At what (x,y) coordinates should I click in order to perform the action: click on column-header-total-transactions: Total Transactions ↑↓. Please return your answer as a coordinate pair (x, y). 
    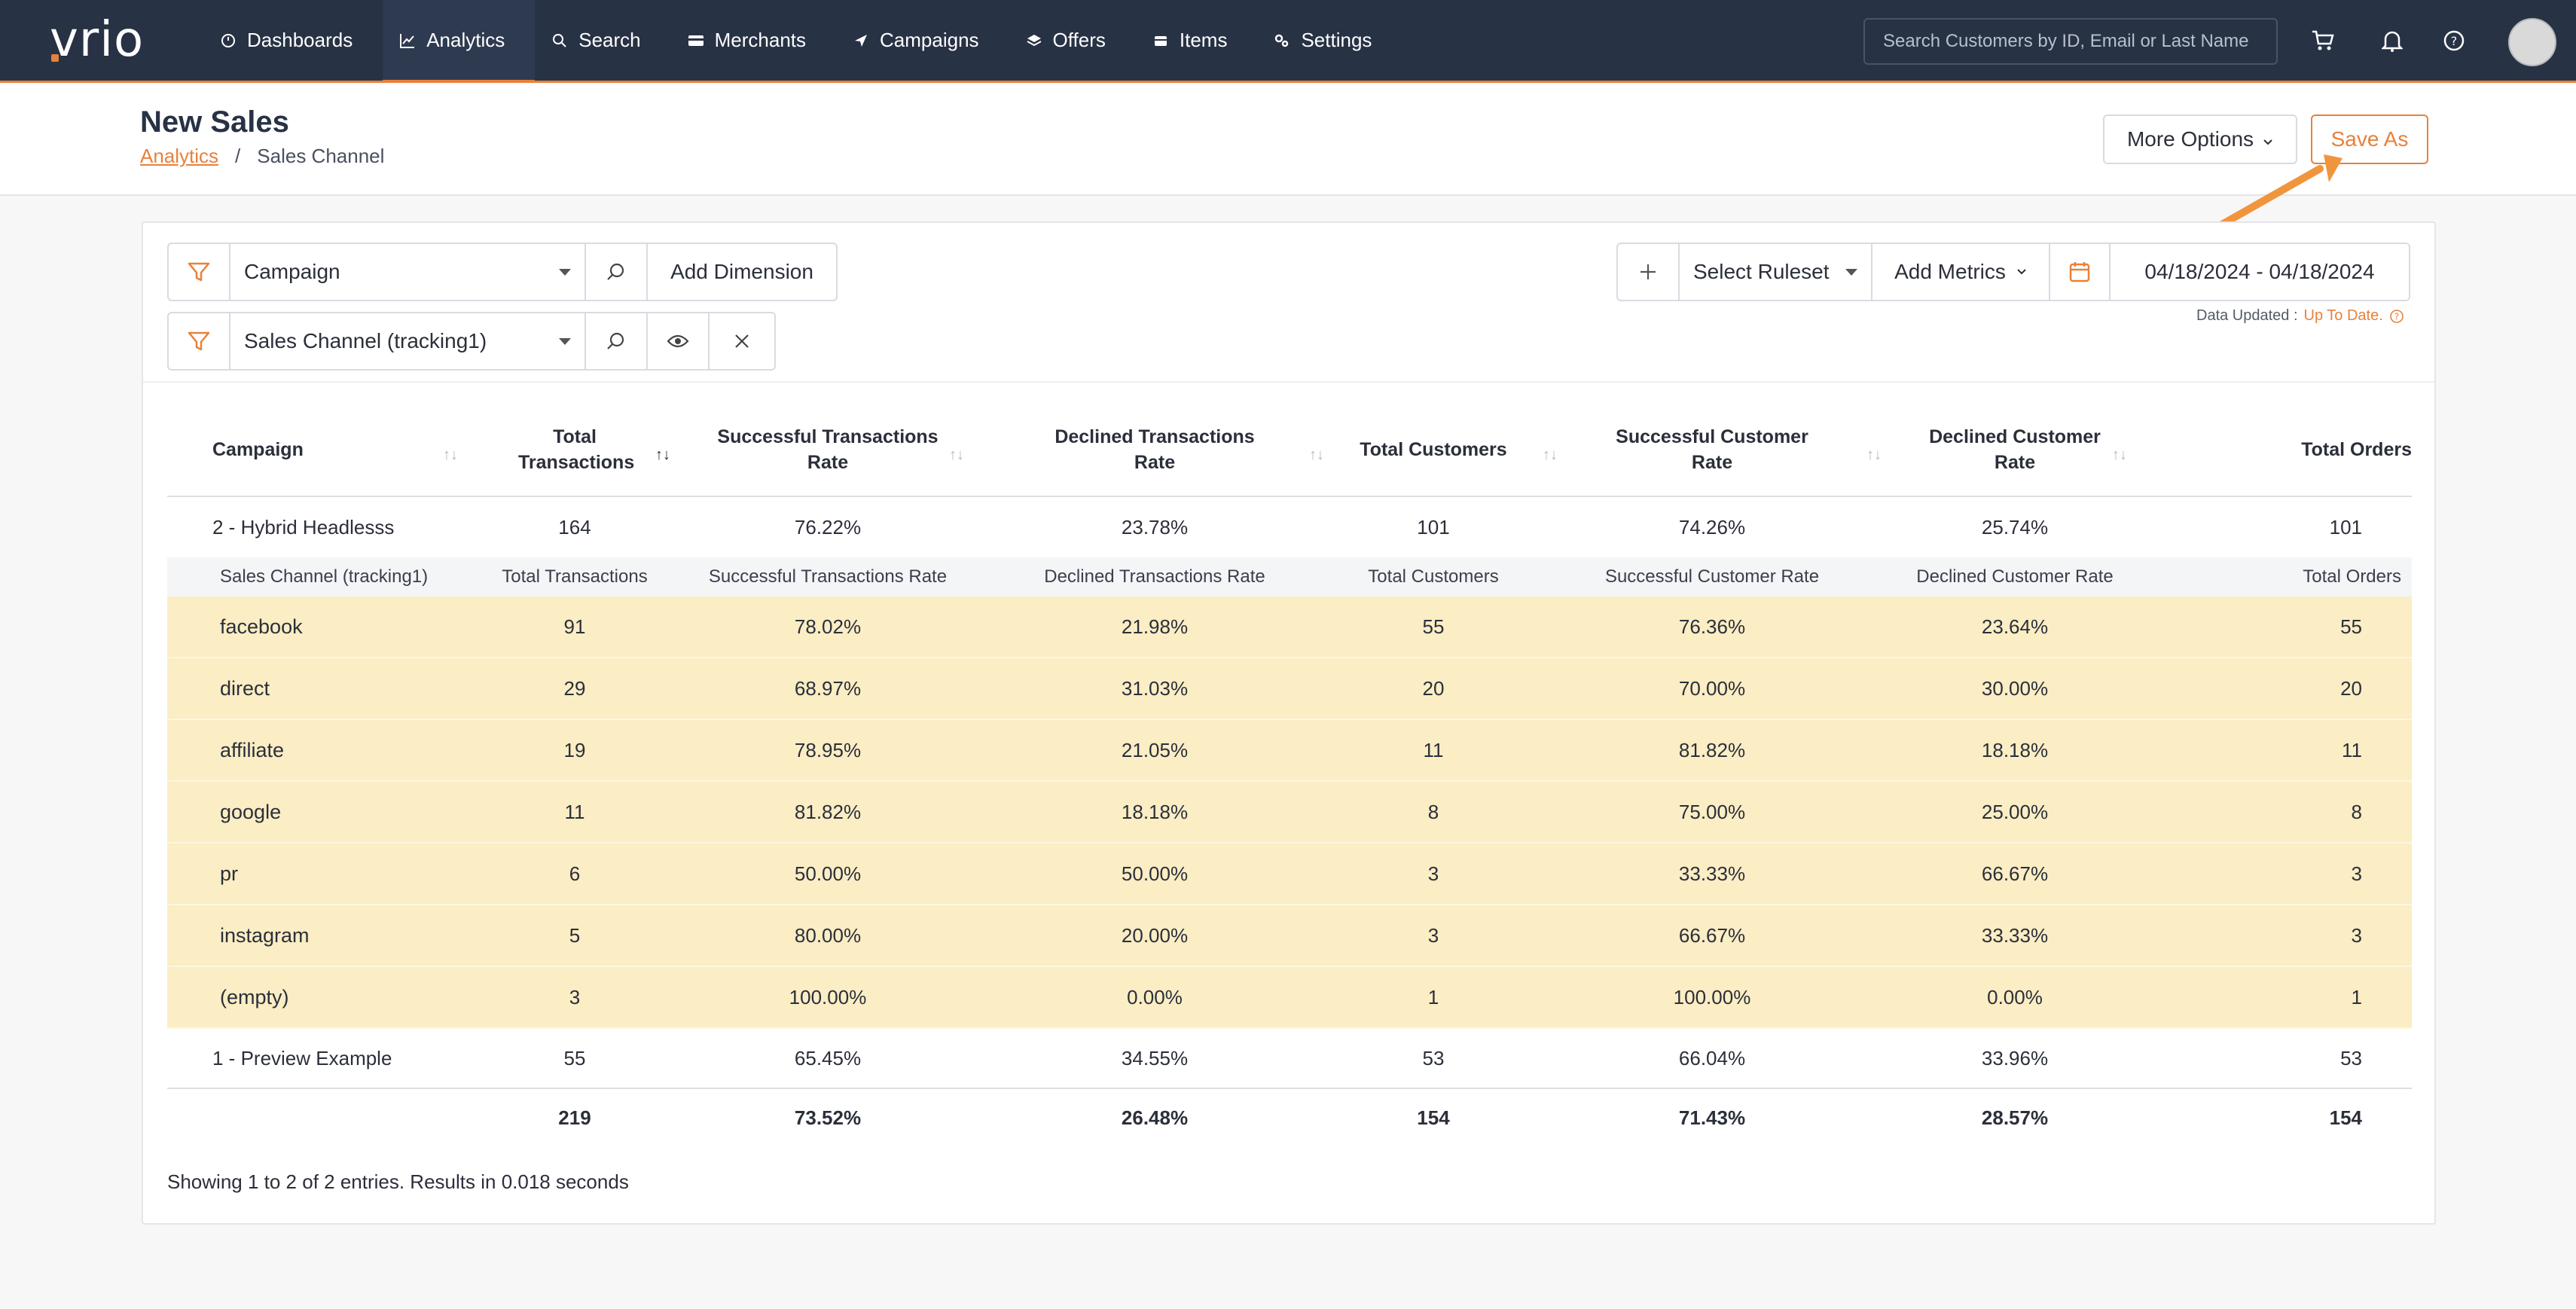
    Looking at the image, I should click on (594, 449).